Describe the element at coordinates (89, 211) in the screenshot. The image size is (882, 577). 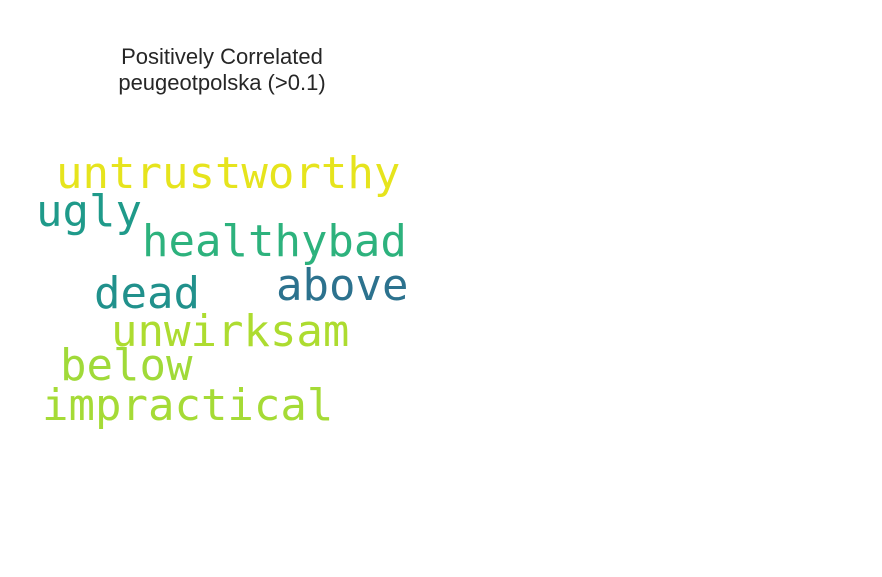
I see `word-ugly: ugly` at that location.